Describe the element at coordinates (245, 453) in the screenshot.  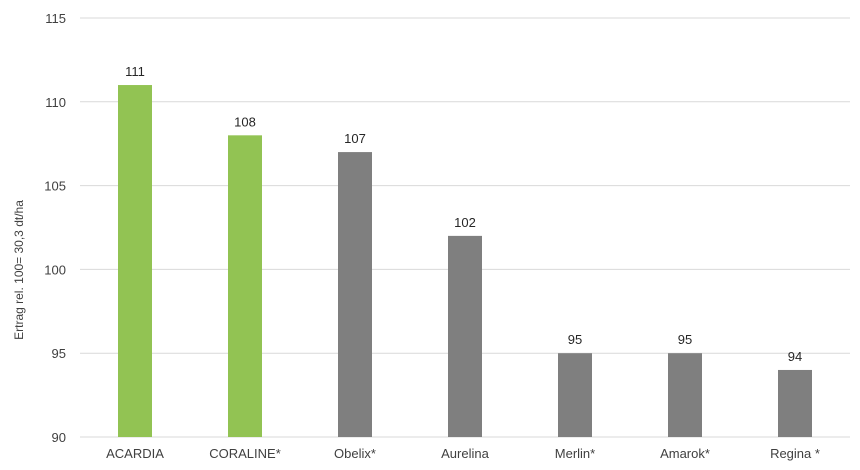
I see `x-category-label: CORALINE*` at that location.